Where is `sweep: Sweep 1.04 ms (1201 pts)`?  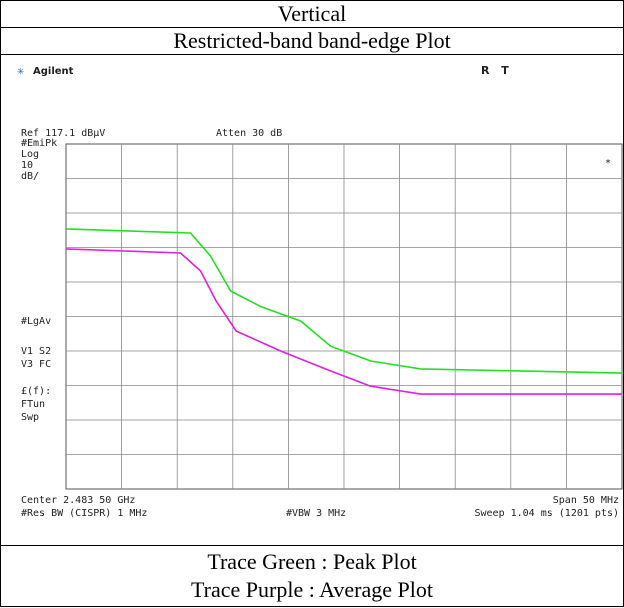
sweep: Sweep 1.04 ms (1201 pts) is located at coordinates (547, 513).